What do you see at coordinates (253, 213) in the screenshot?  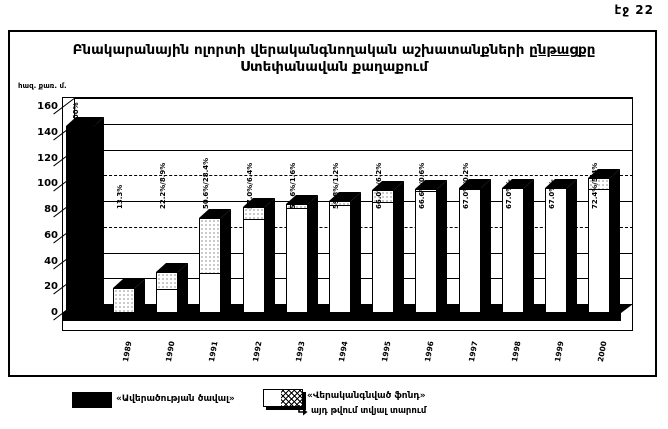 I see `bar-year-increment-1992` at bounding box center [253, 213].